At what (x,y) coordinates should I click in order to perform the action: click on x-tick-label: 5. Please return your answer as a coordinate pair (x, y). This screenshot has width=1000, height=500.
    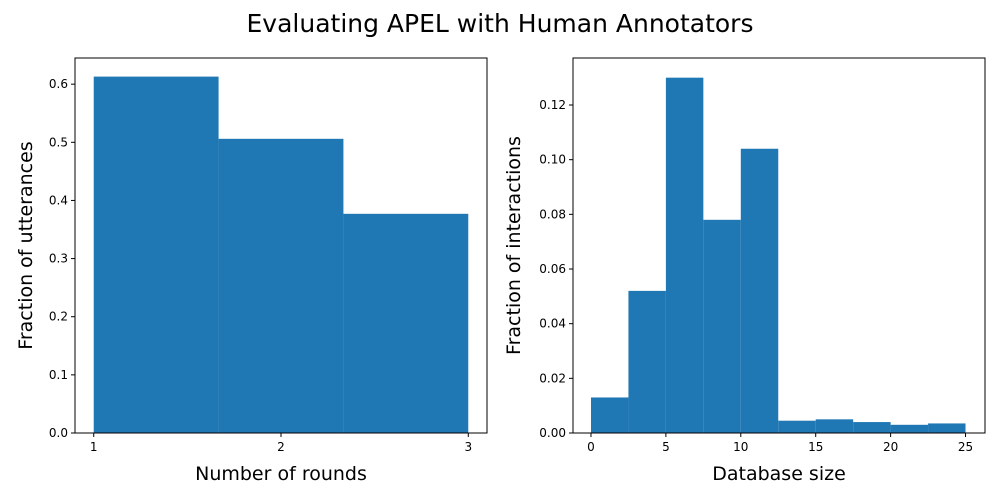
    Looking at the image, I should click on (666, 447).